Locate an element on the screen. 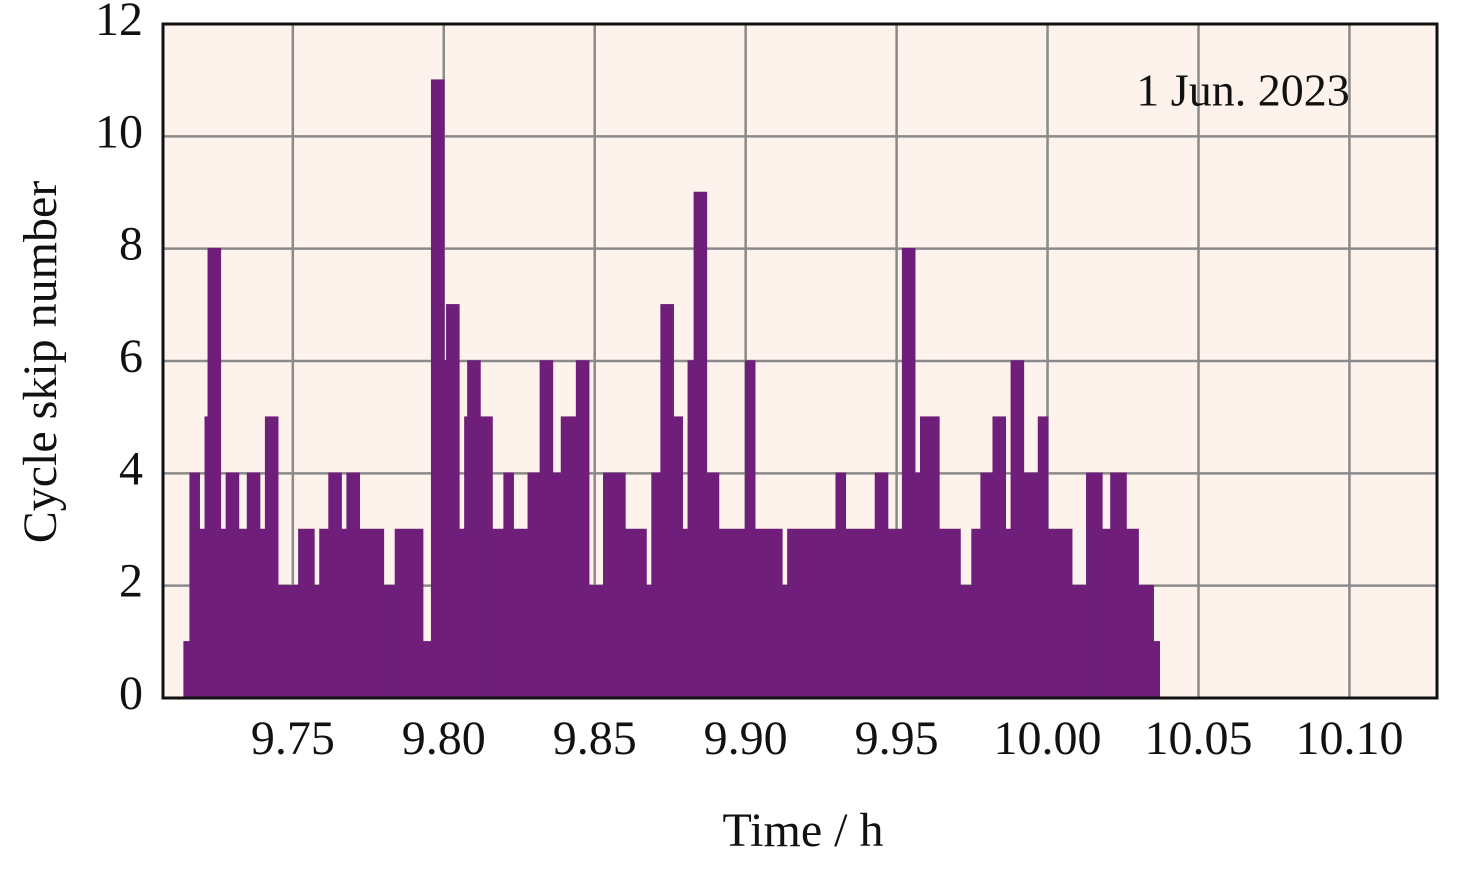 The image size is (1476, 871). x-tick-label: 9.75 is located at coordinates (293, 738).